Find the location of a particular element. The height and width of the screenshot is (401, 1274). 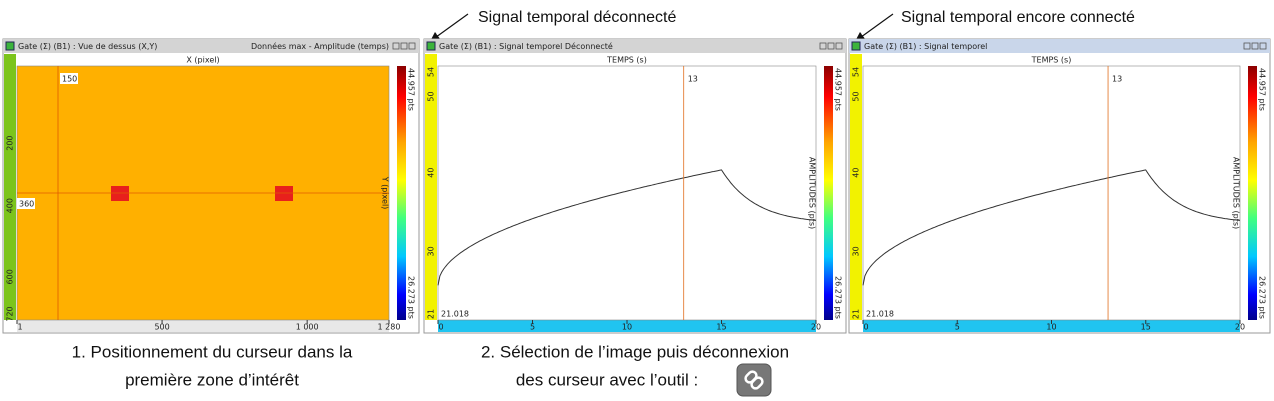

annotation: Signal temporal encore connecté is located at coordinates (1018, 17).